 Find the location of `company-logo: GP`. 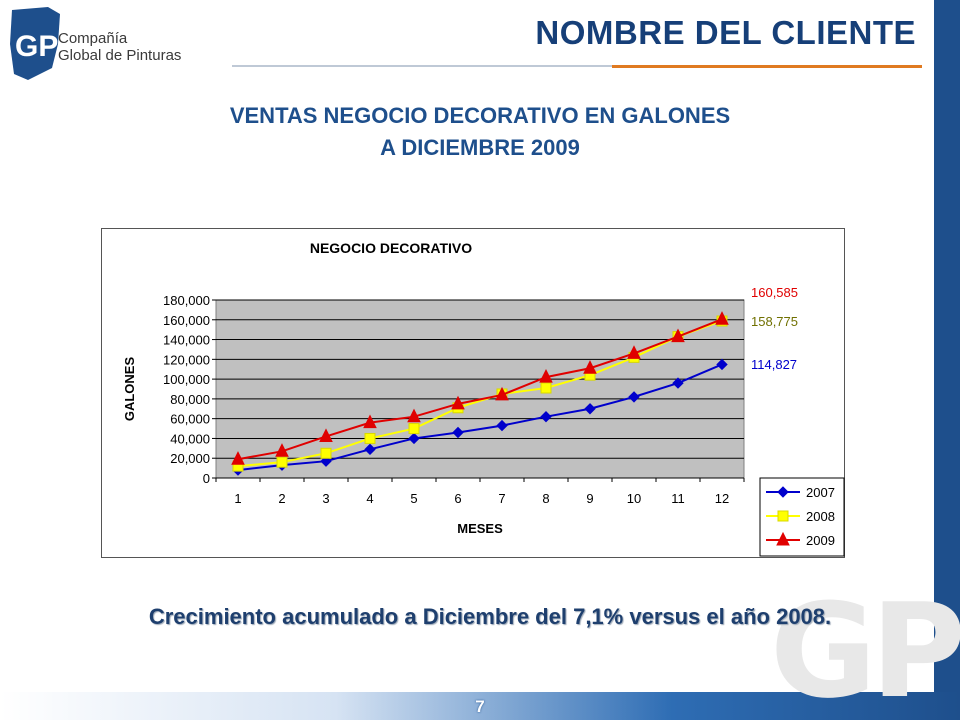

company-logo: GP is located at coordinates (35, 43).